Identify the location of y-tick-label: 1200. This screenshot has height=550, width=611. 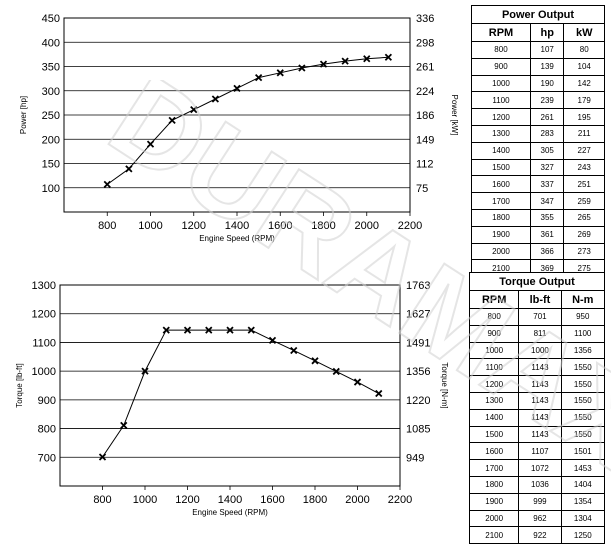
(44, 315).